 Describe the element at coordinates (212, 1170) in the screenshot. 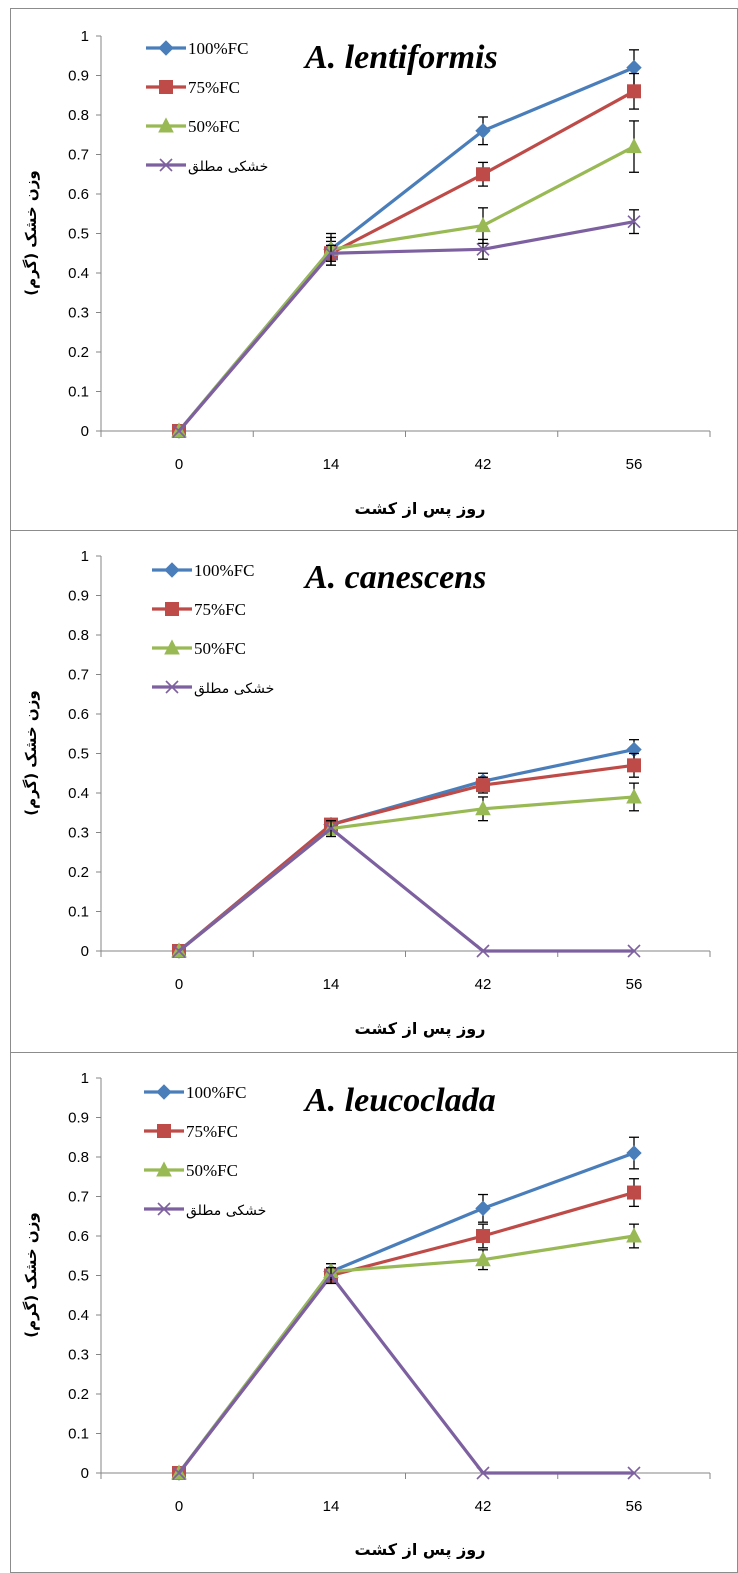

I see `legend-label: 50%FC` at that location.